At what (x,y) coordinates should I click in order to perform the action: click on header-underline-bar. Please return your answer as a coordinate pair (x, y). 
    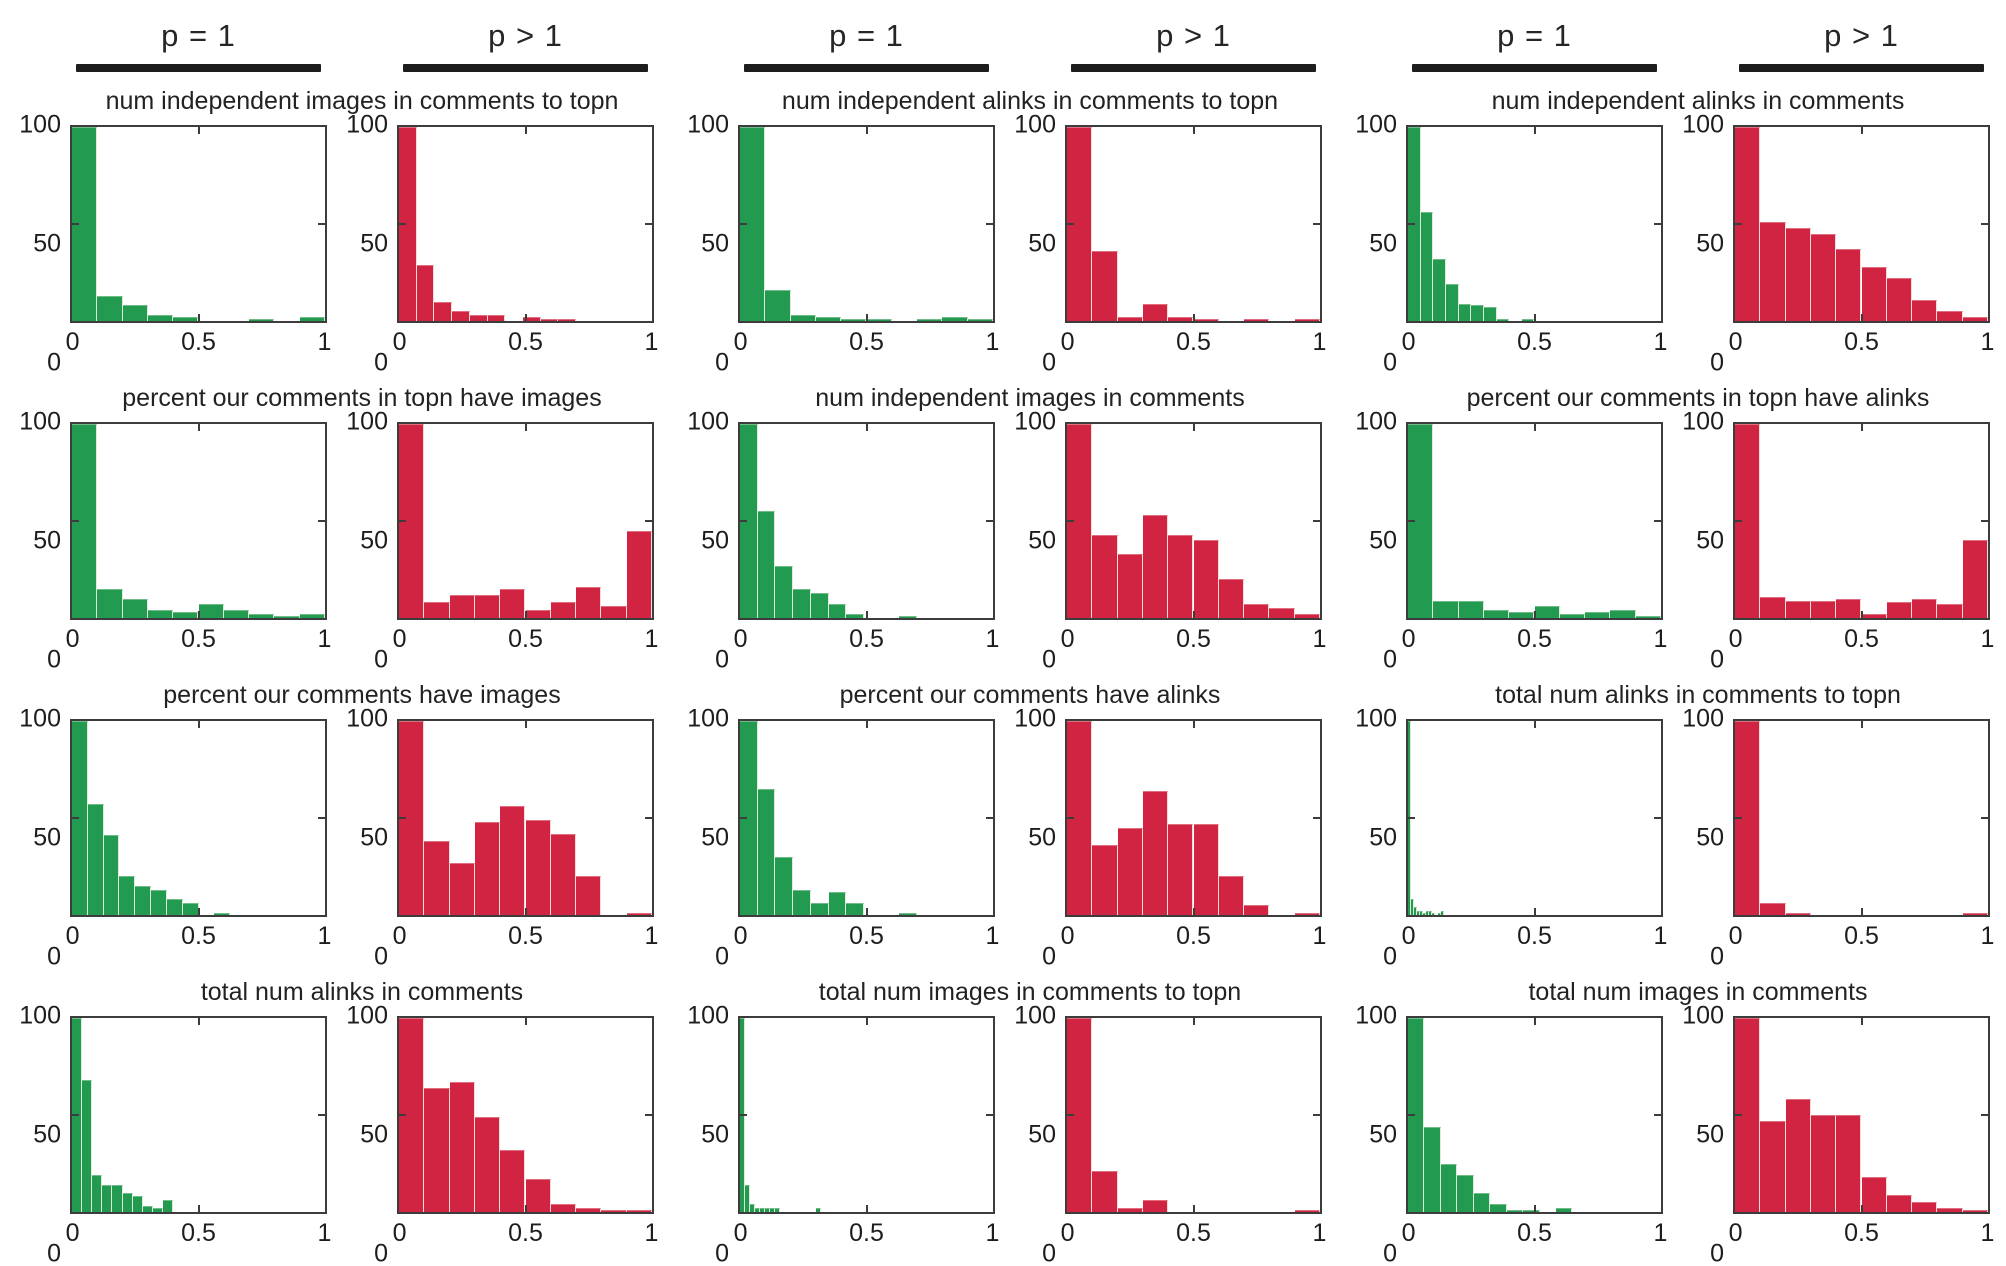
    Looking at the image, I should click on (866, 68).